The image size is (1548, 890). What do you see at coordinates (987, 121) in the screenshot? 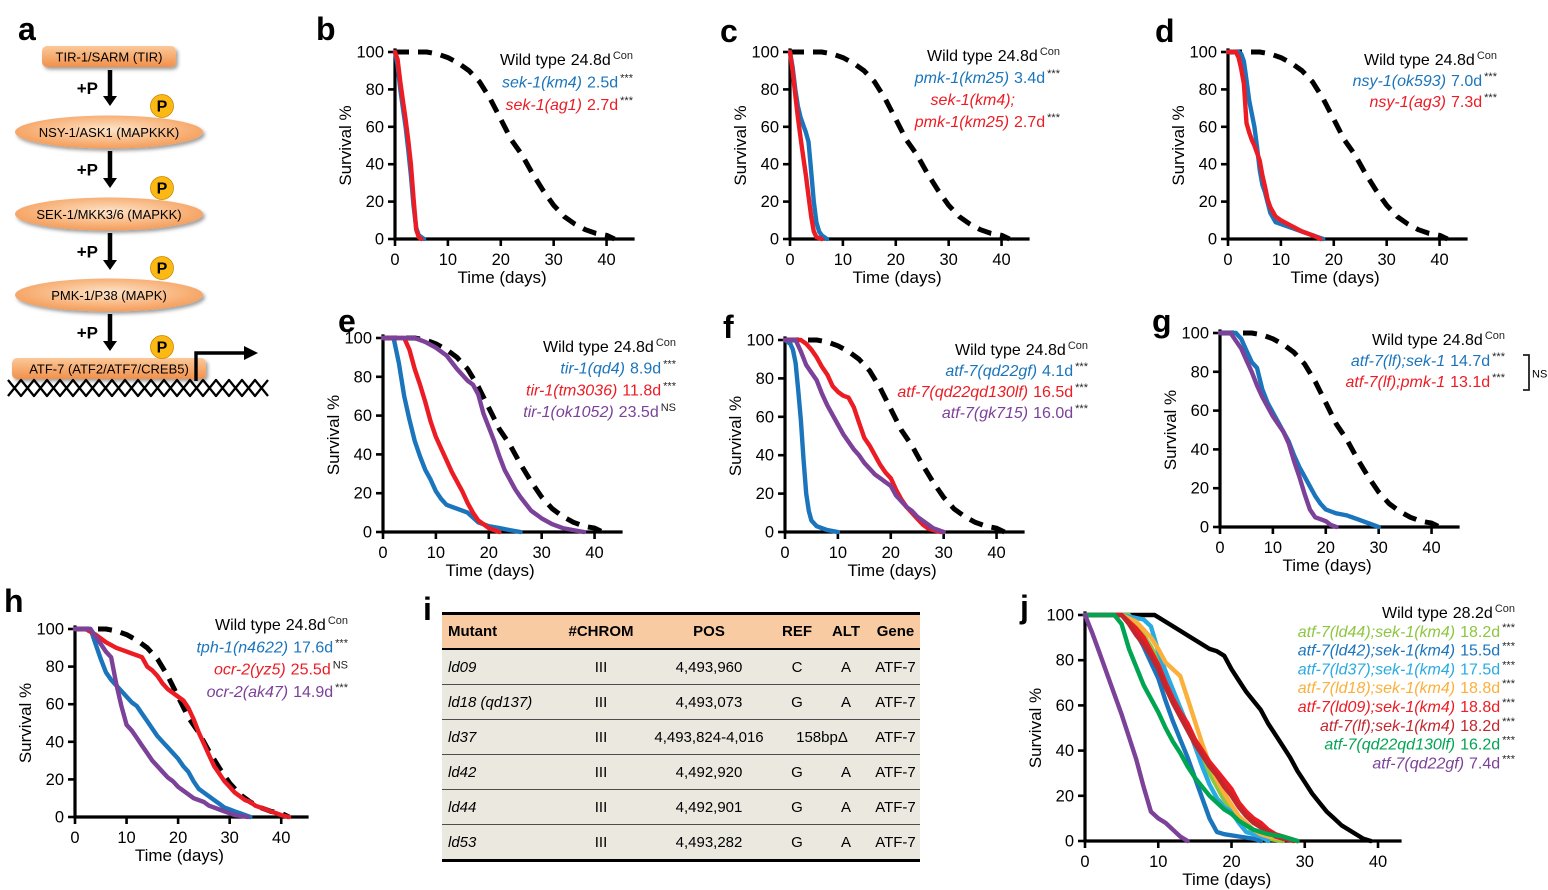
I see `legend-entry: pmk-1(km25) 2.7d ***` at bounding box center [987, 121].